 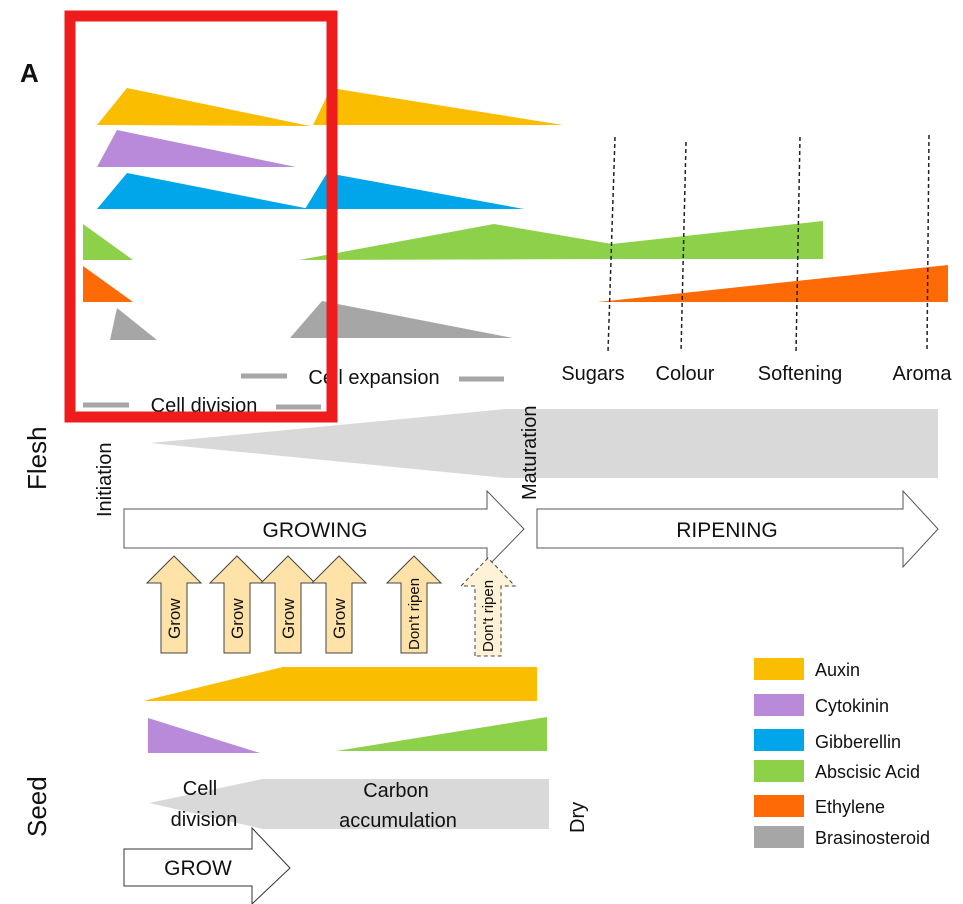 I want to click on signal-arrow-grow-1: Grow, so click(x=174, y=604).